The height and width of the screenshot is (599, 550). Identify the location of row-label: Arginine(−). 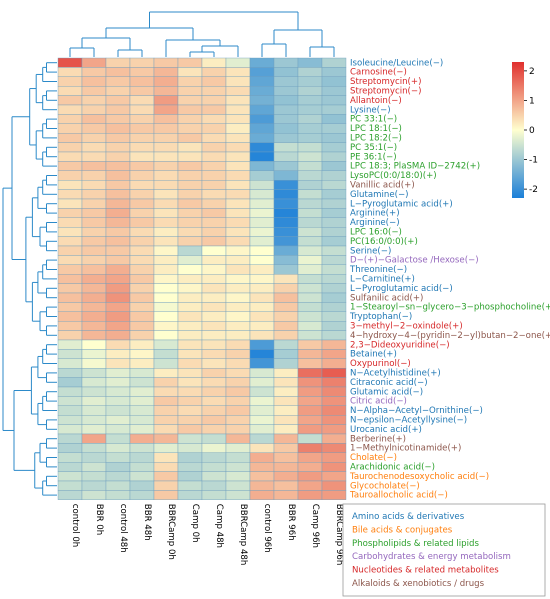
(375, 223).